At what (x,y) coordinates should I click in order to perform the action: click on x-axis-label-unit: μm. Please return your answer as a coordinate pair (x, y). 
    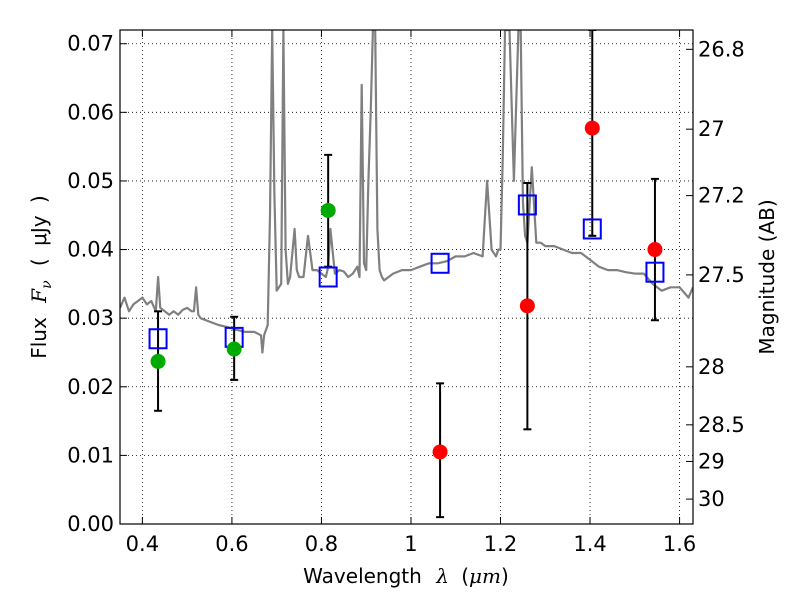
    Looking at the image, I should click on (485, 576).